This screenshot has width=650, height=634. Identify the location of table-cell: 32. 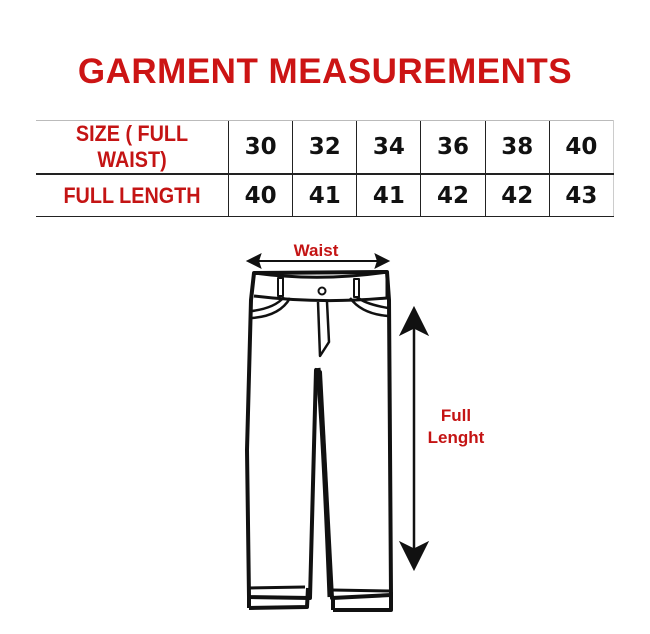
(324, 147).